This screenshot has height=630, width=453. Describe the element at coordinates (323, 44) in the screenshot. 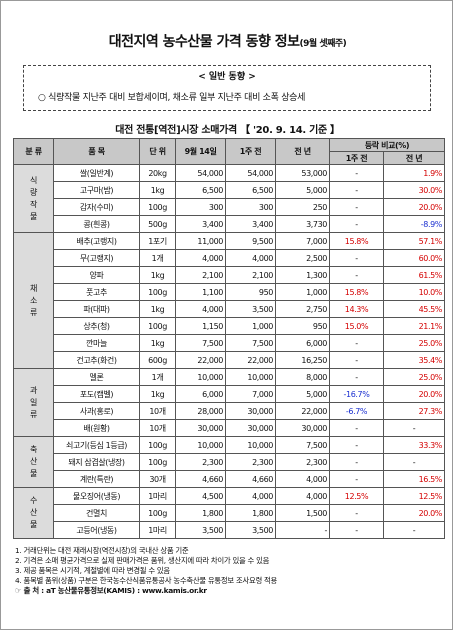

I see `title-sub: (9월 셋째주)` at that location.